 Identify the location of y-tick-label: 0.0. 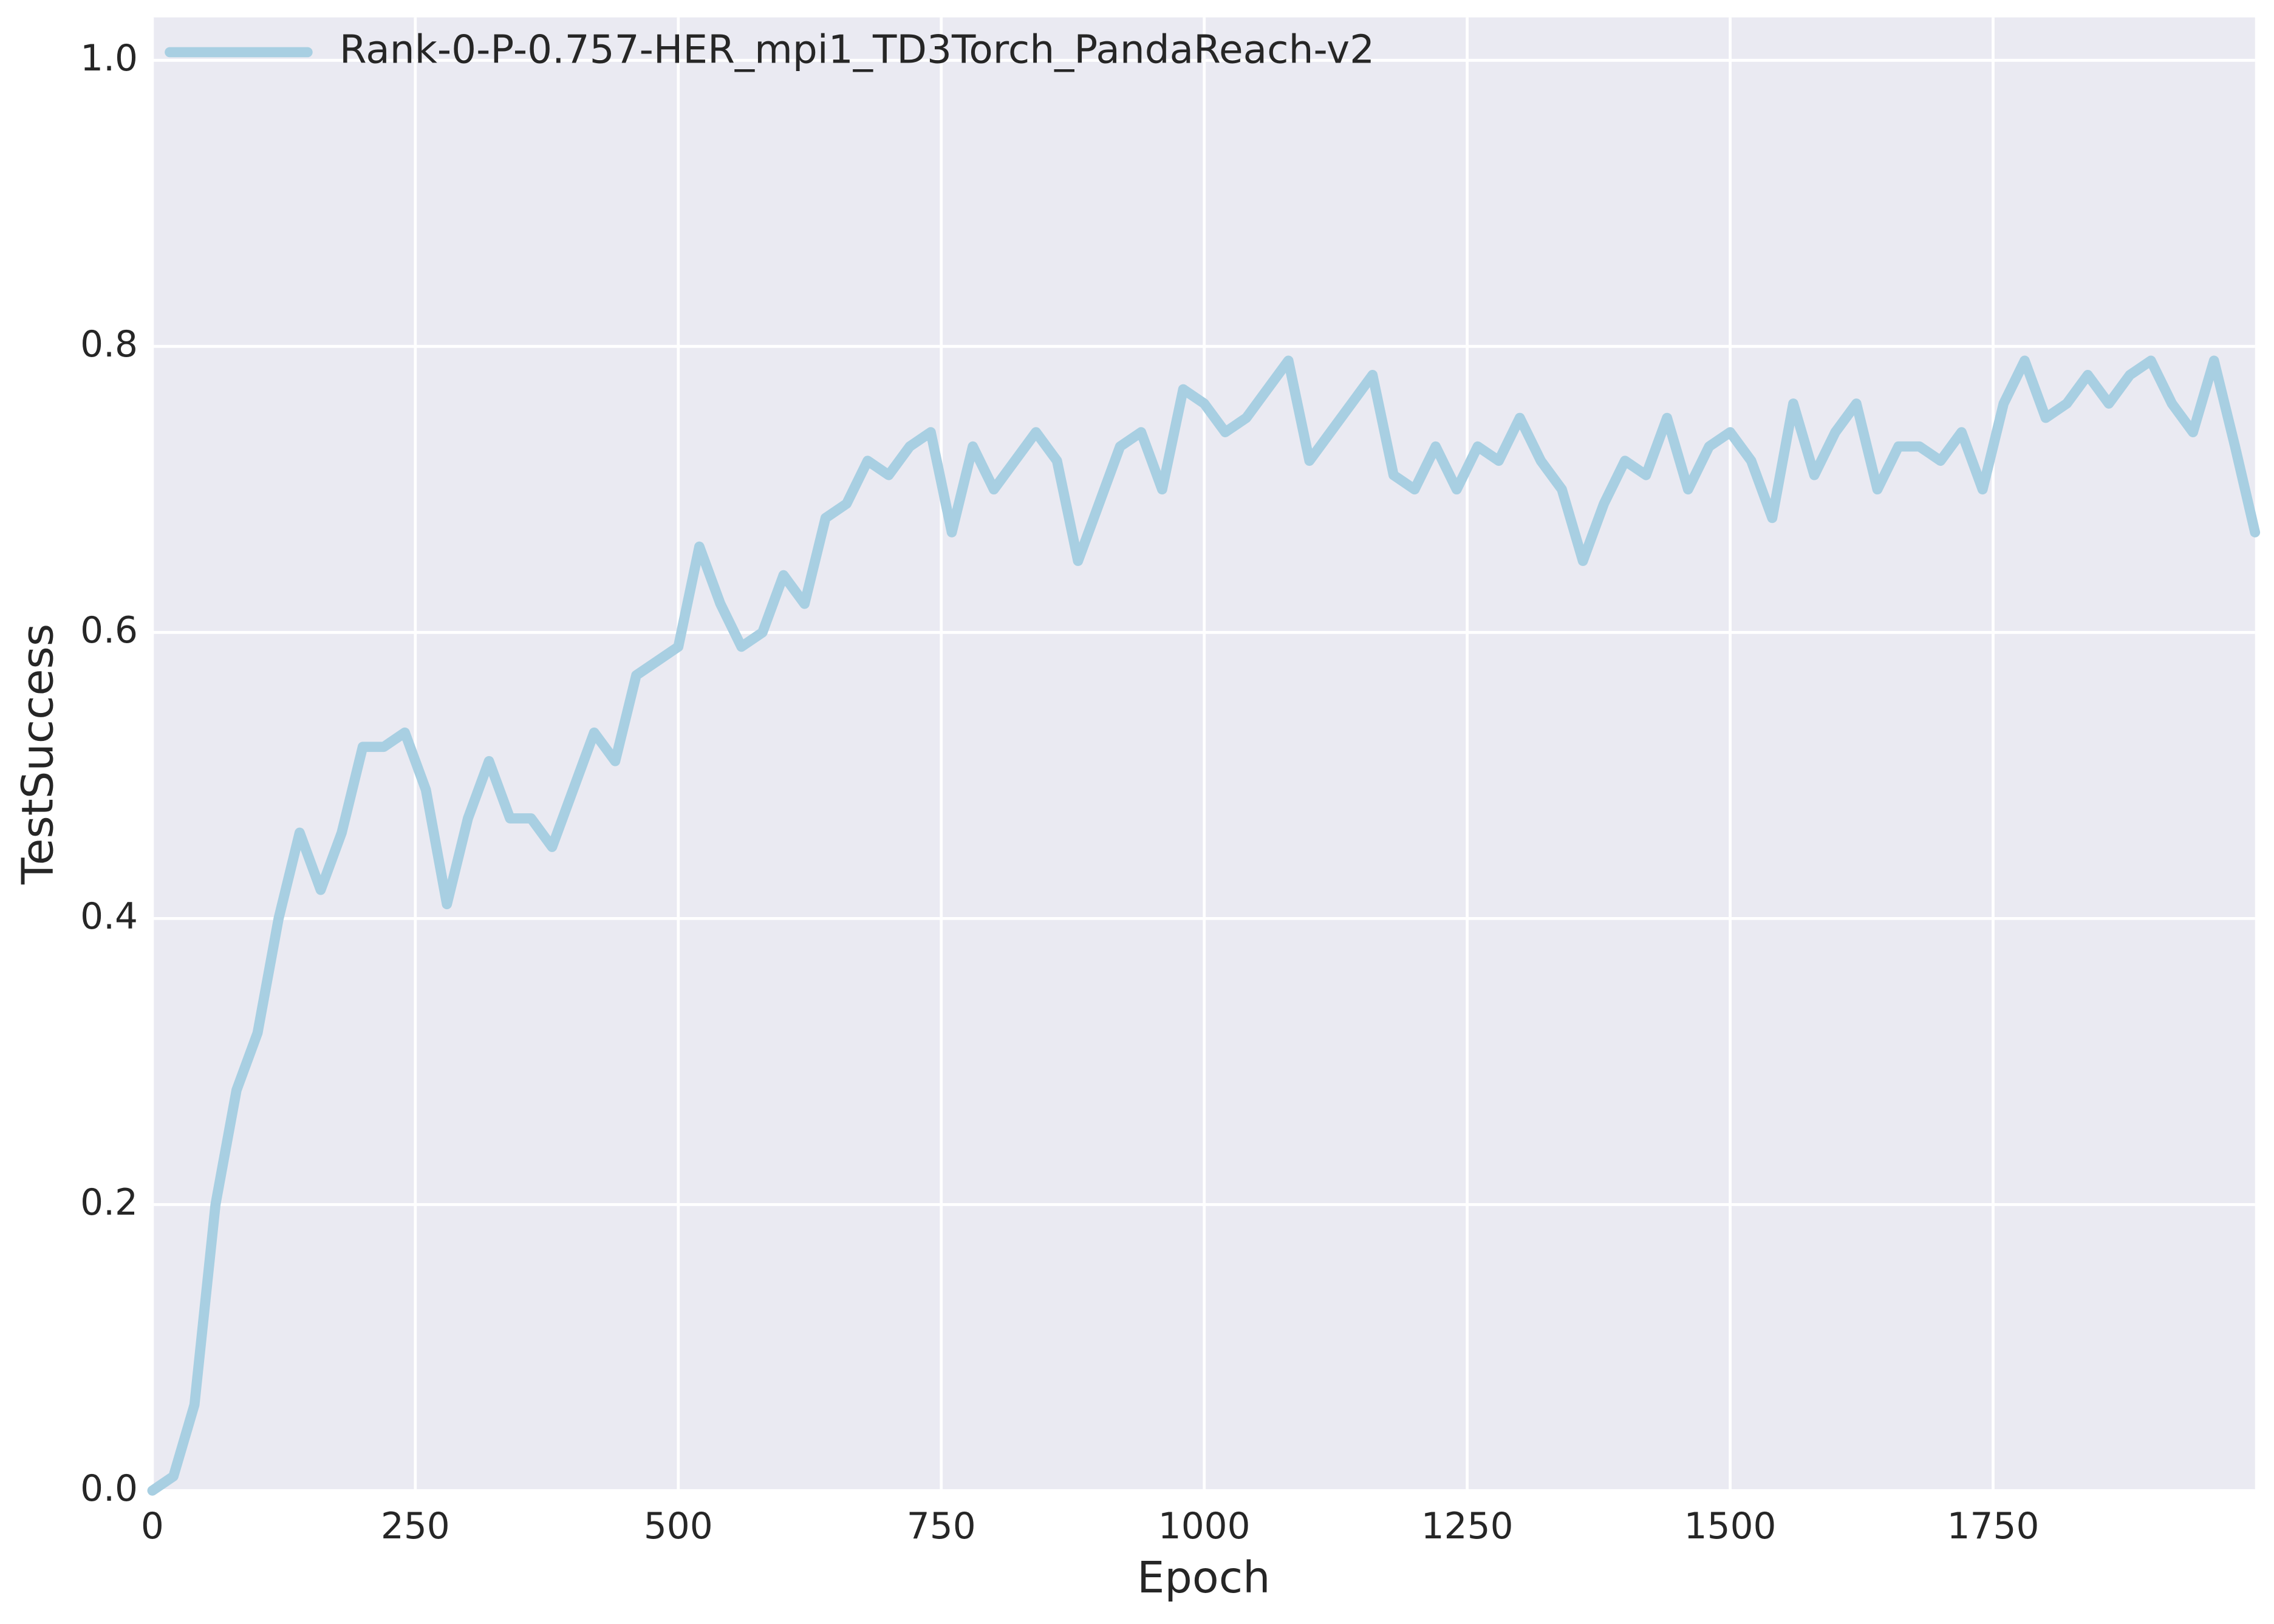
(109, 1489).